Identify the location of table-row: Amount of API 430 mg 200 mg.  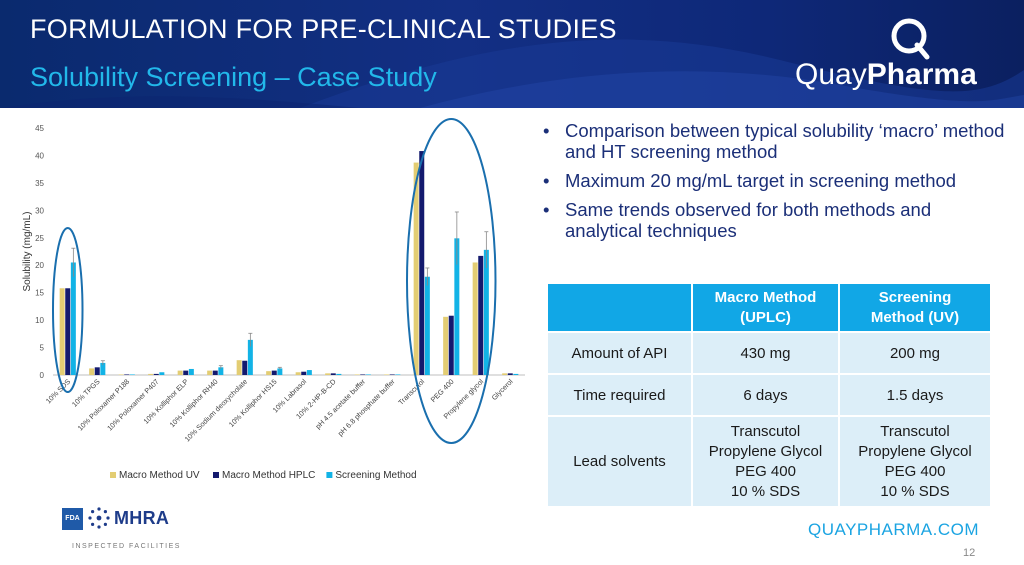
(769, 353).